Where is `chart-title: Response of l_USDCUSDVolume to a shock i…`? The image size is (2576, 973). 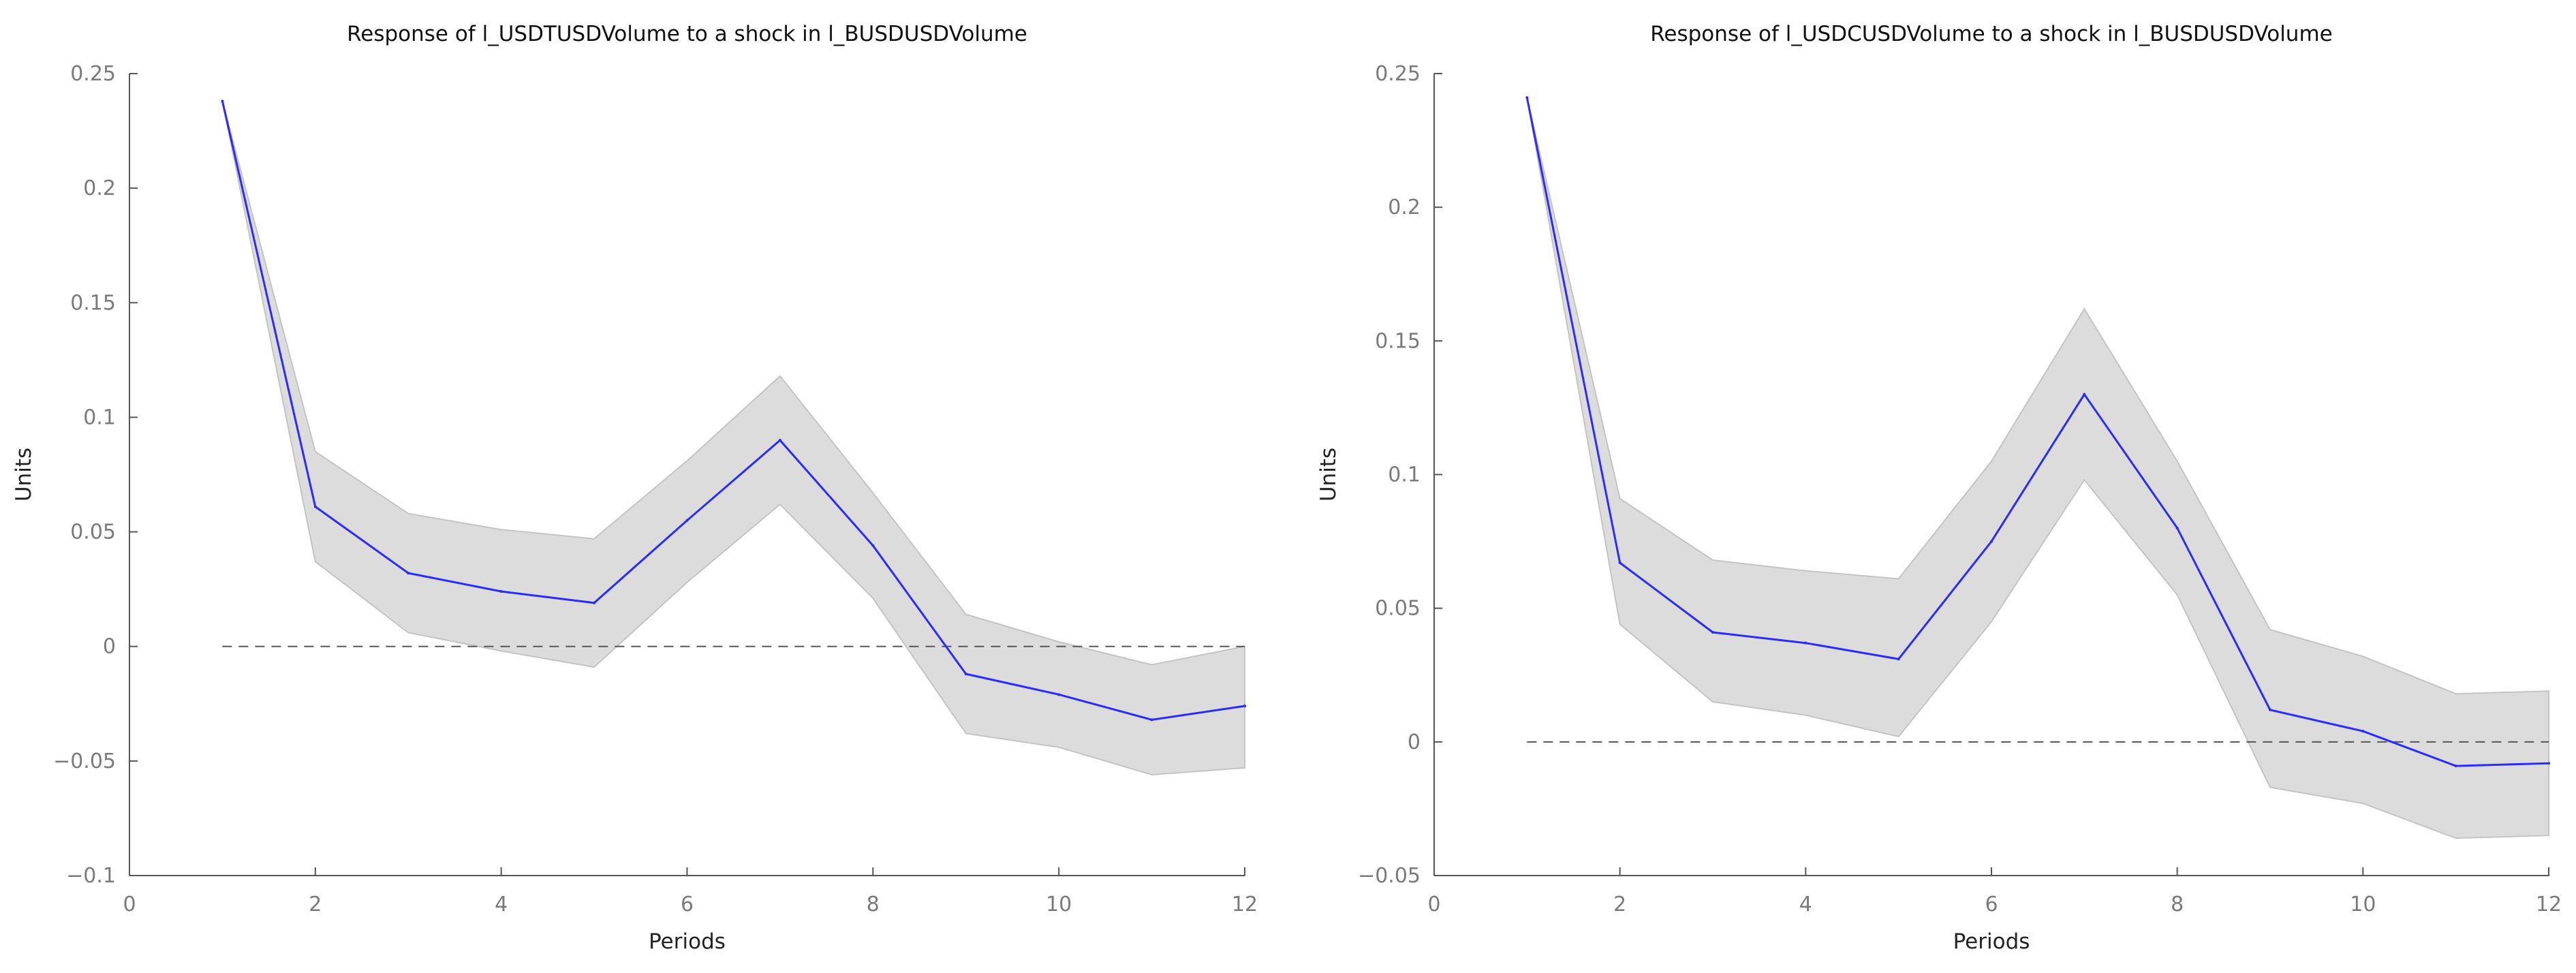
chart-title: Response of l_USDCUSDVolume to a shock i… is located at coordinates (1991, 34).